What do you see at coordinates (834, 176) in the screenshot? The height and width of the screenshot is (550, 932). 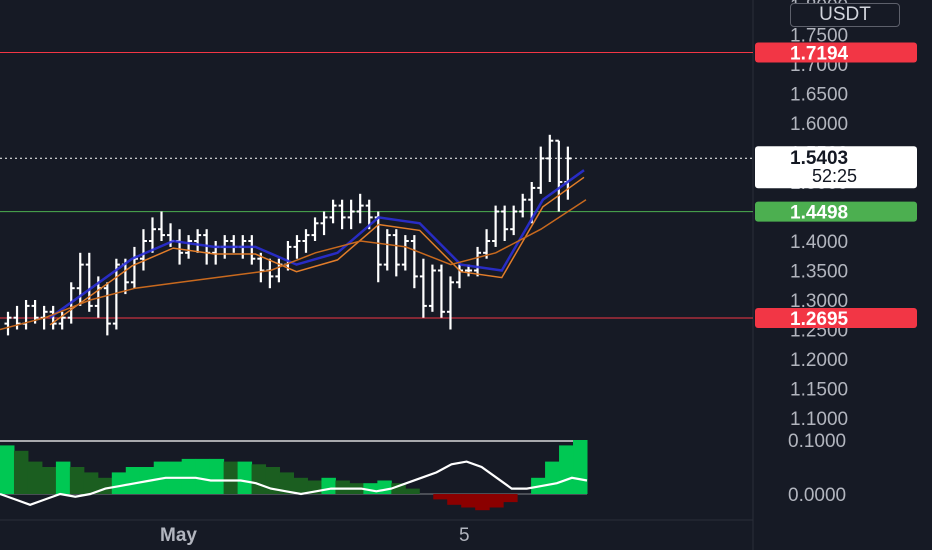 I see `bar-countdown: 52:25` at bounding box center [834, 176].